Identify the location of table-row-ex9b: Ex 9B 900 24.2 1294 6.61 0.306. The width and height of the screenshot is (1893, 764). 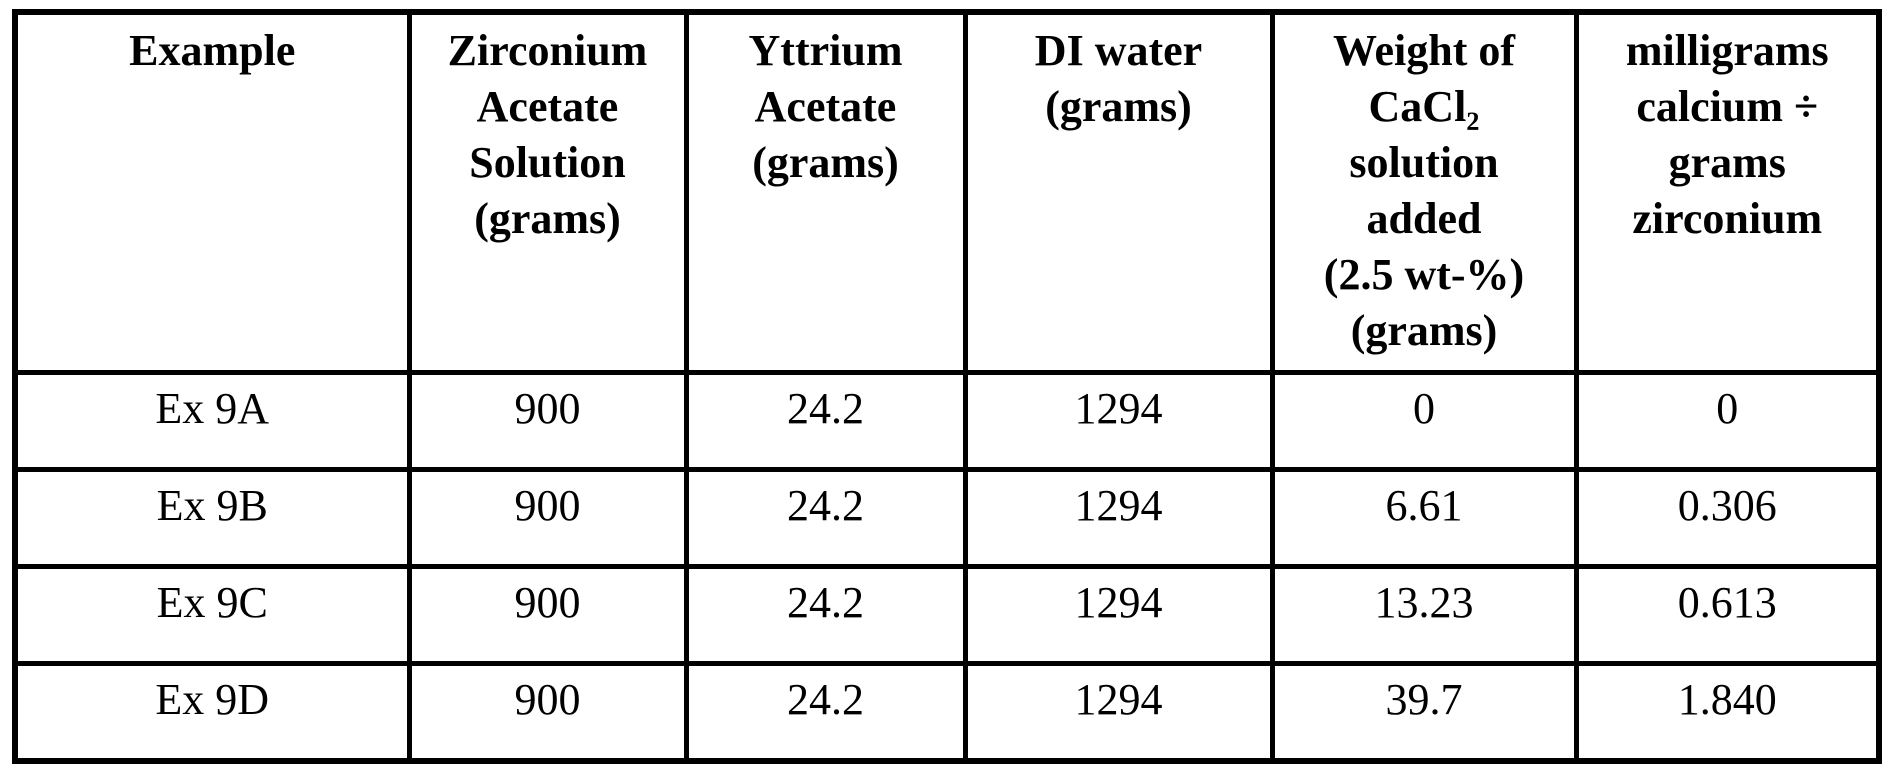
(947, 518).